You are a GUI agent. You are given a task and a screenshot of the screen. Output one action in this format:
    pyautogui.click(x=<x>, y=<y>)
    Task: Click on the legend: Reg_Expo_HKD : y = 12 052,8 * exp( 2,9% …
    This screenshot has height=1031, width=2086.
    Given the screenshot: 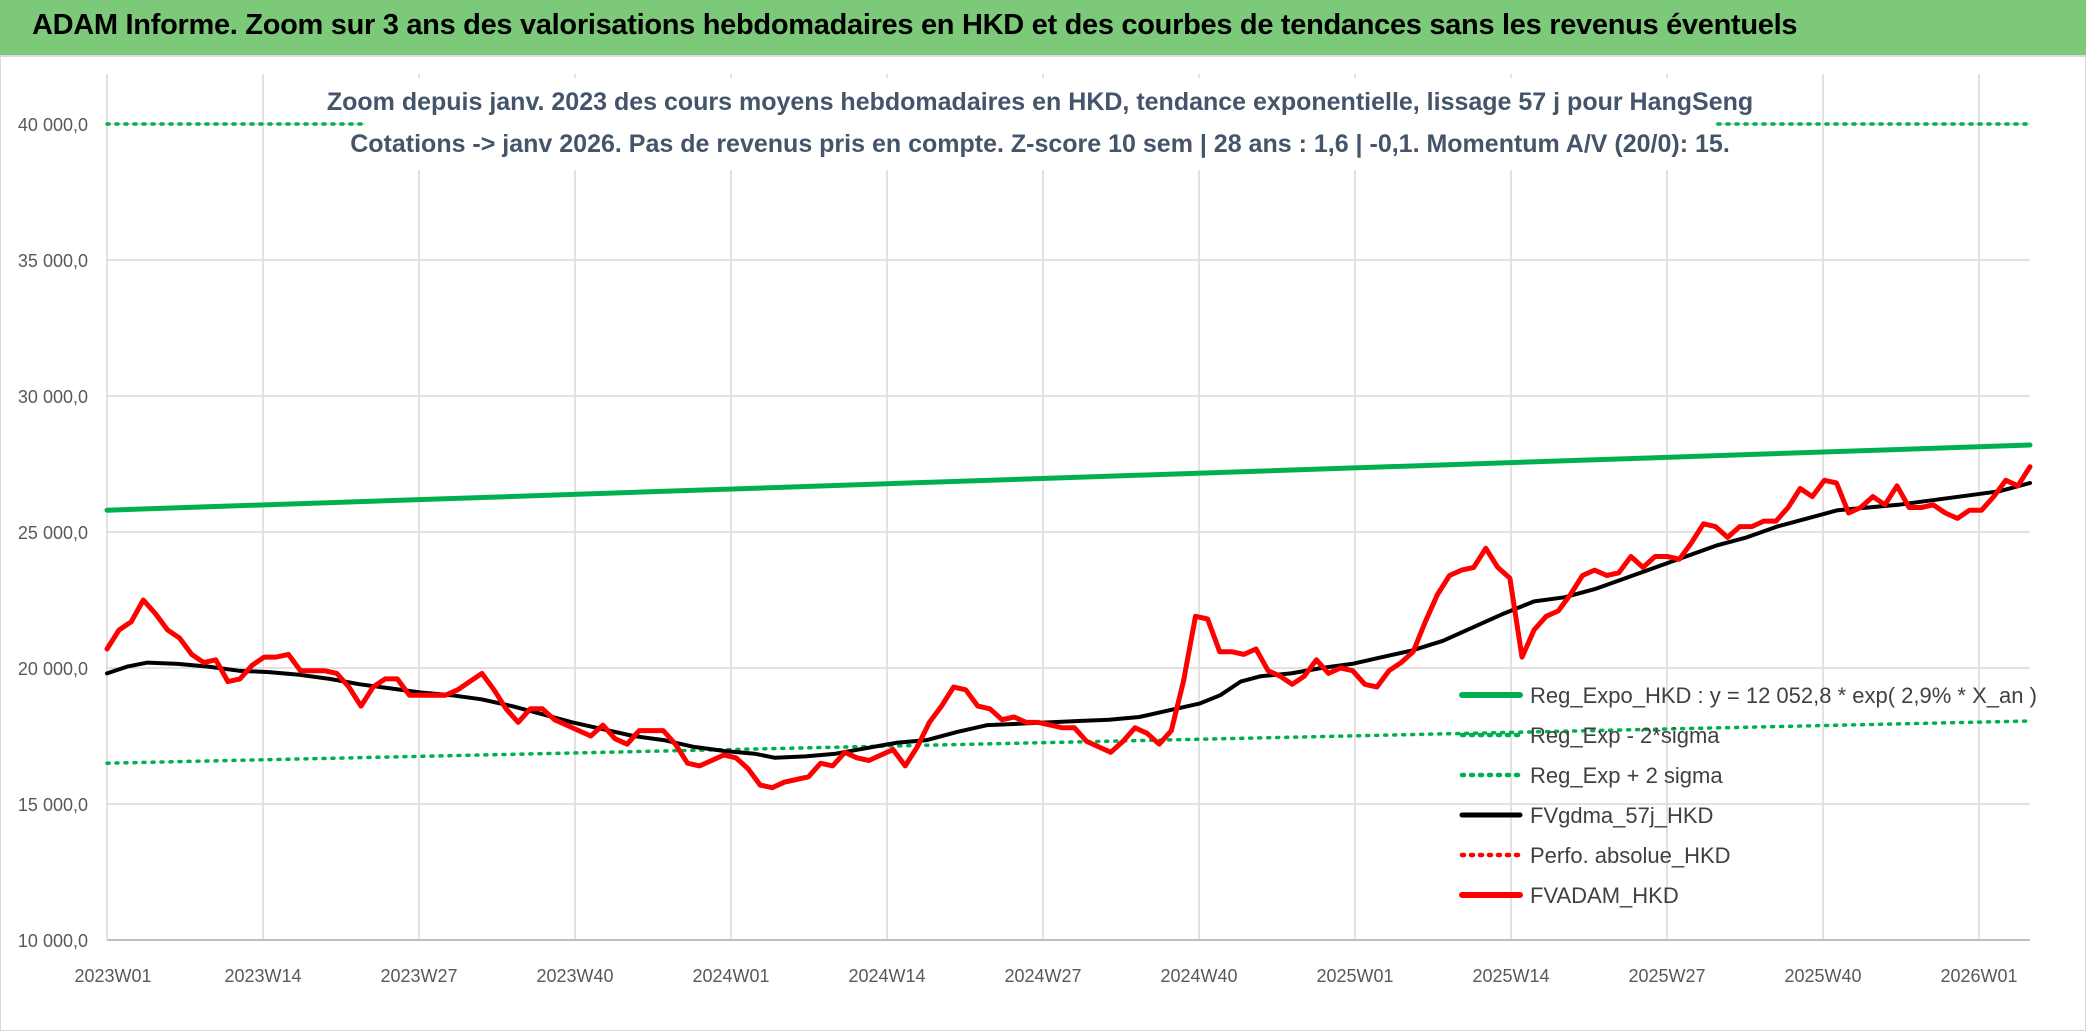 What is the action you would take?
    pyautogui.click(x=1748, y=795)
    